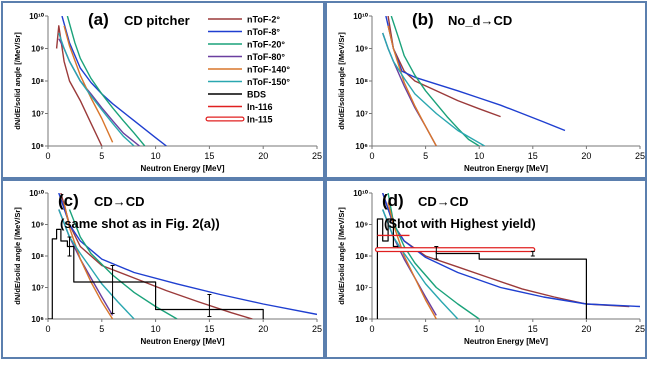  What do you see at coordinates (98, 19) in the screenshot?
I see `panel-label: (a)` at bounding box center [98, 19].